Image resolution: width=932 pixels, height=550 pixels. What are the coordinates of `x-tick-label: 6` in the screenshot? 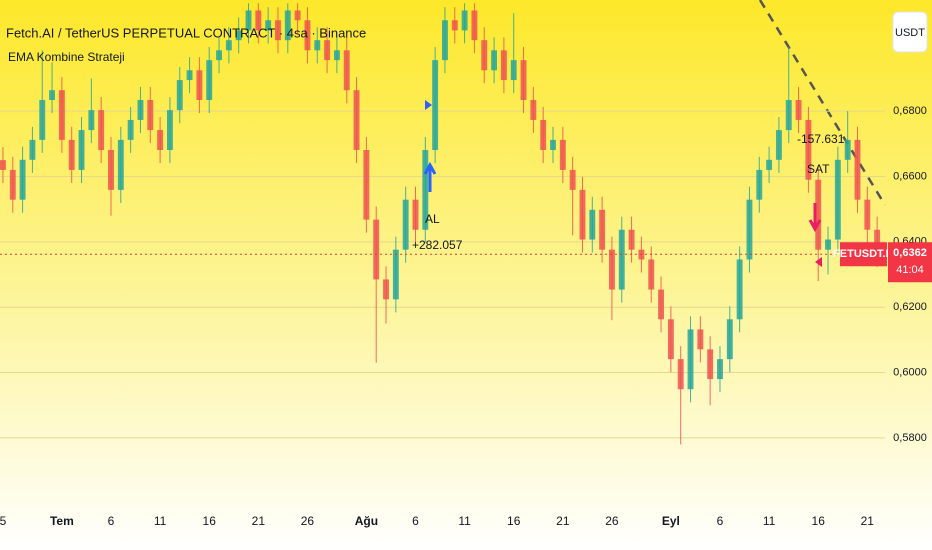 It's located at (720, 521).